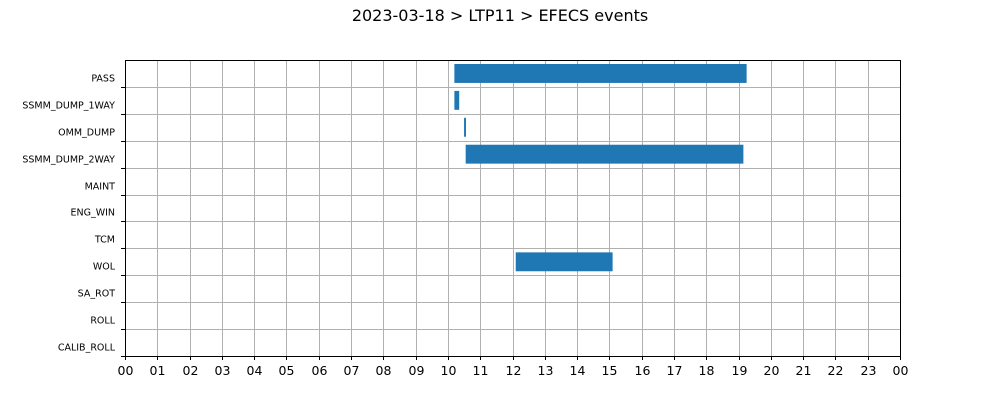 The image size is (1000, 400). I want to click on y-tick-label-roll: ROLL, so click(102, 321).